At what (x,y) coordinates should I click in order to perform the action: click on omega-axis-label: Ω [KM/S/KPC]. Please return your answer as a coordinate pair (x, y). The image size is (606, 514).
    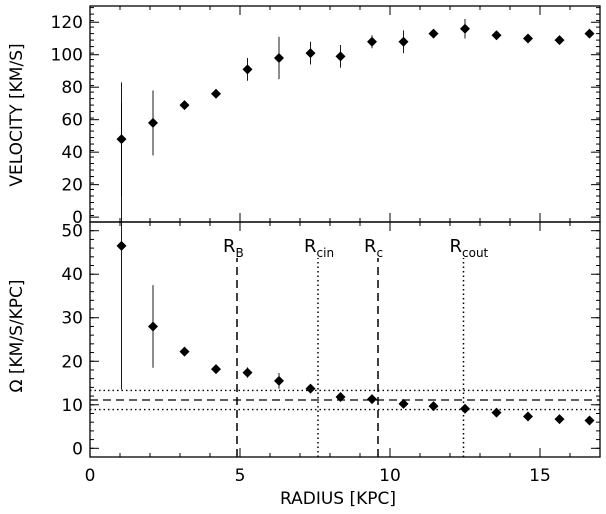
    Looking at the image, I should click on (17, 336).